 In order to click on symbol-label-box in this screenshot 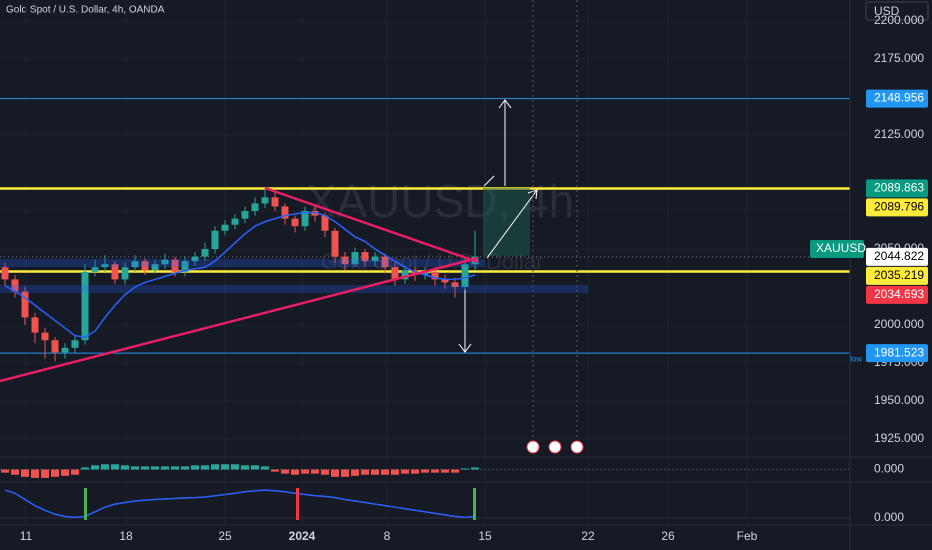, I will do `click(837, 249)`.